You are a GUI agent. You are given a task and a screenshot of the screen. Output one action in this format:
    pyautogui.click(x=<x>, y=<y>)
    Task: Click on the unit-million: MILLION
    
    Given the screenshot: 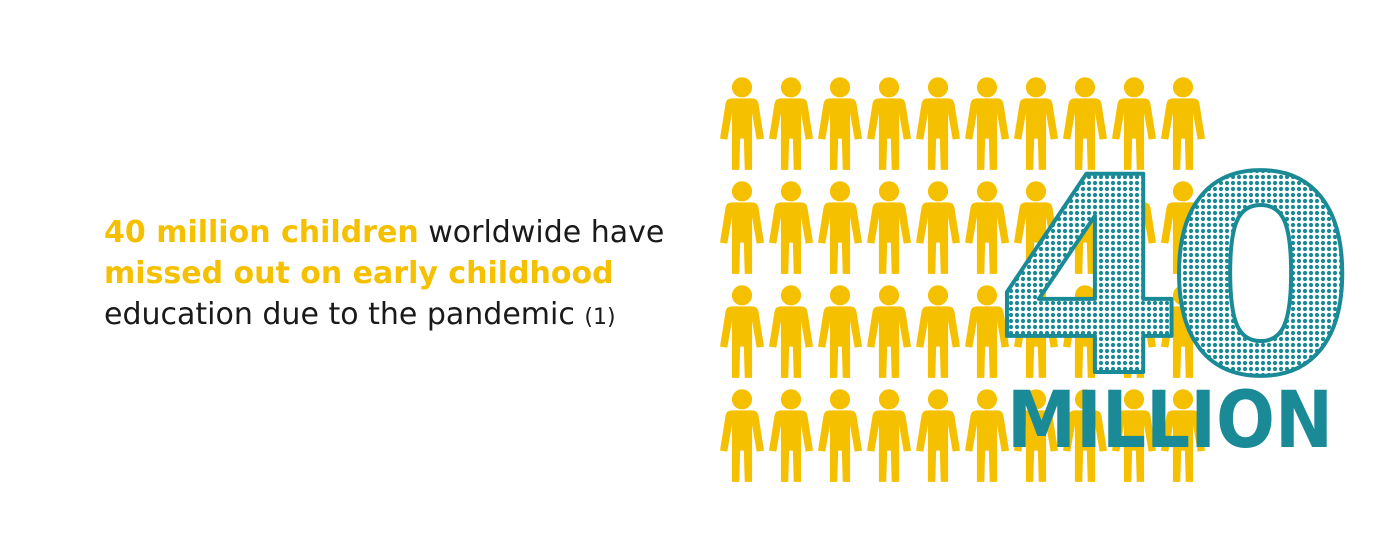 What is the action you would take?
    pyautogui.click(x=1170, y=421)
    